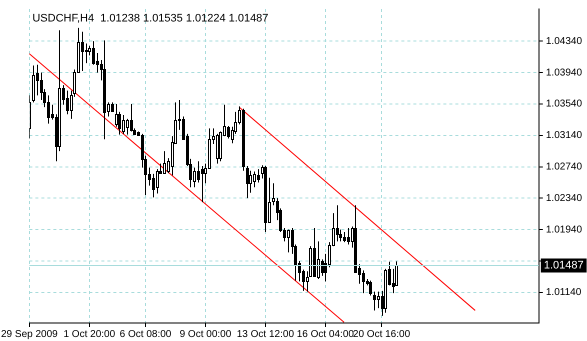  What do you see at coordinates (564, 72) in the screenshot?
I see `y-tick-label: 1.03940` at bounding box center [564, 72].